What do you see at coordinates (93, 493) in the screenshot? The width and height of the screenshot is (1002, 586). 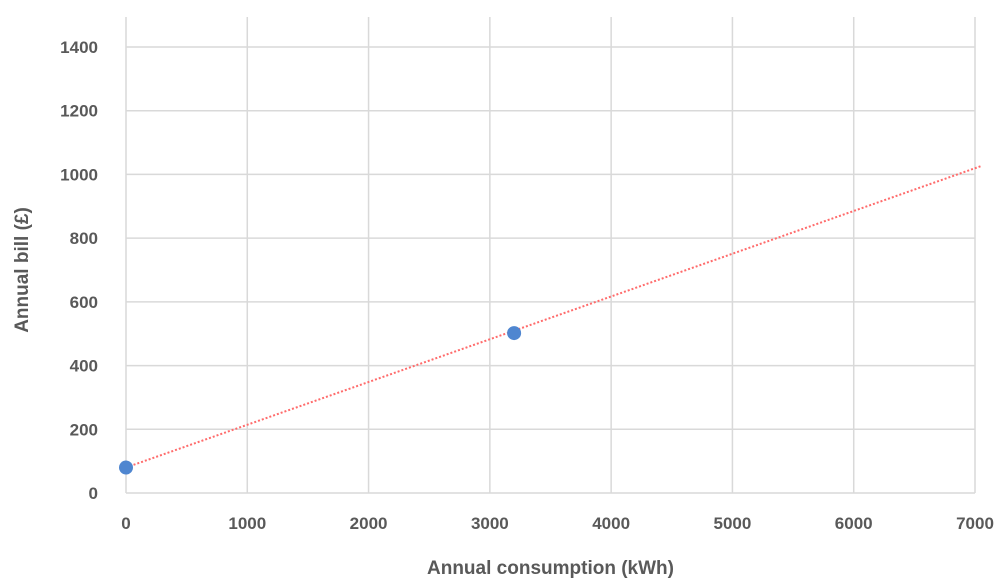 I see `y-tick-label: 0` at bounding box center [93, 493].